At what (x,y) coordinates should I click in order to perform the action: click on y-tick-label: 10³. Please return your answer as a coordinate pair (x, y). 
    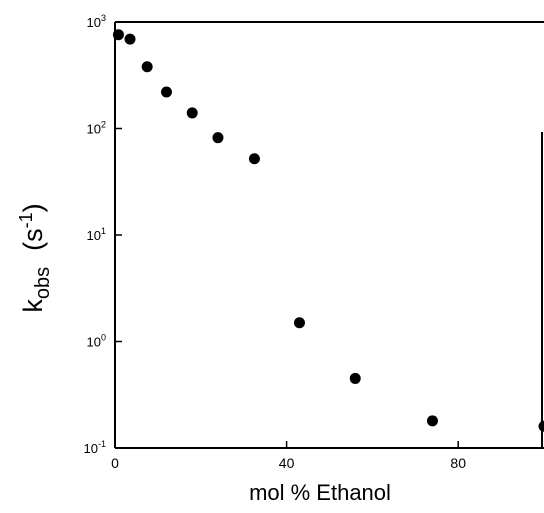
    Looking at the image, I should click on (96, 21).